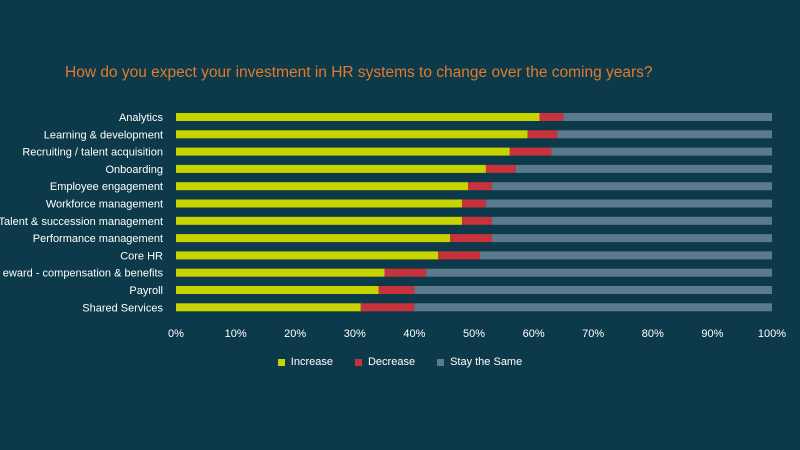 This screenshot has height=450, width=800. Describe the element at coordinates (355, 334) in the screenshot. I see `x-tick-label: 30%` at that location.